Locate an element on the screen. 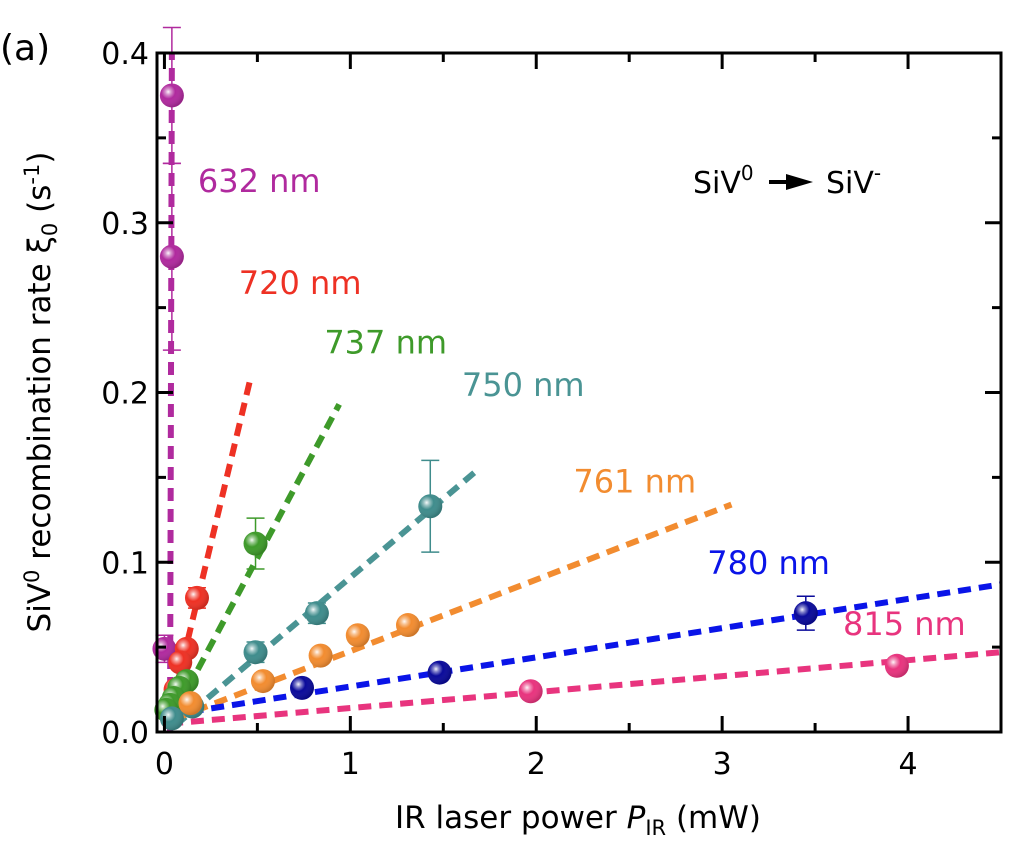  fit-line-750-nm is located at coordinates (326, 598).